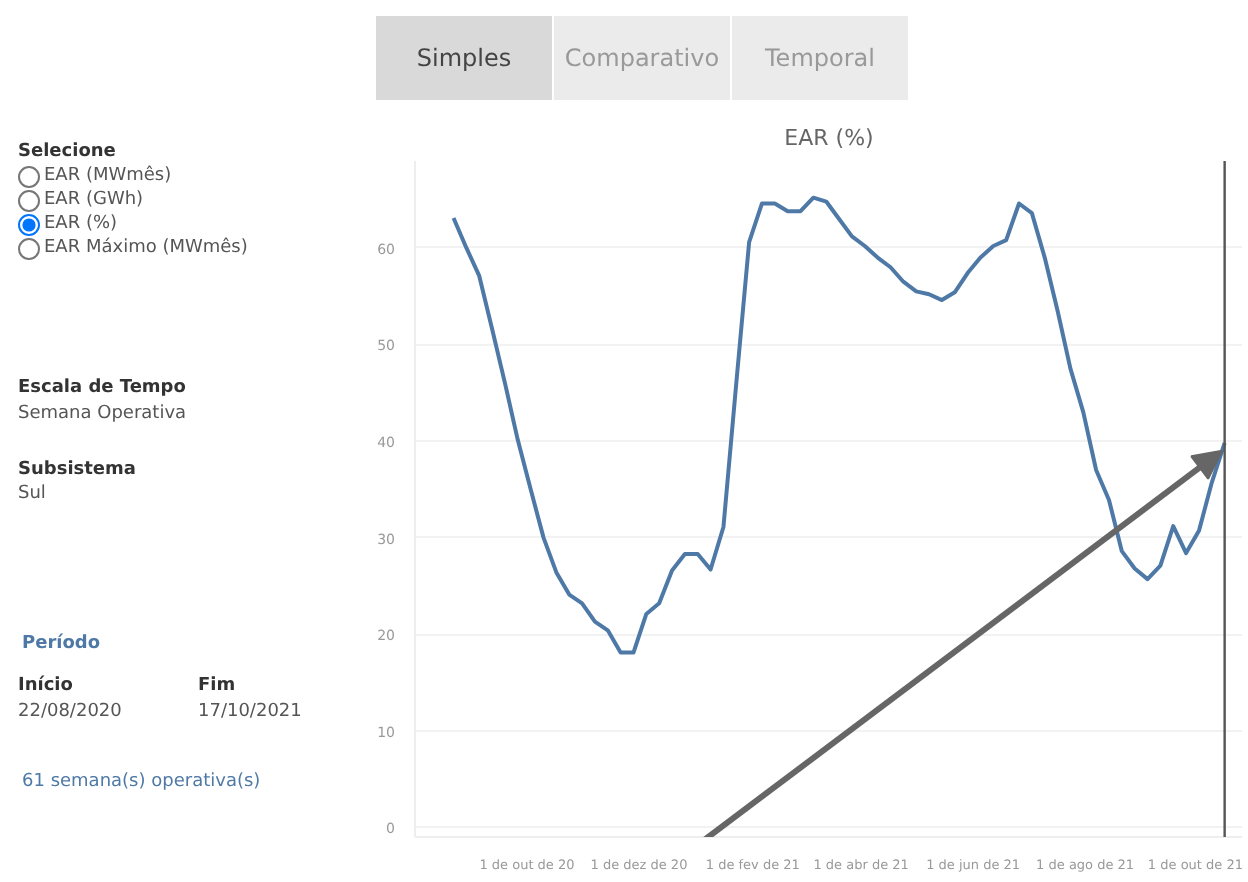 The image size is (1248, 882). What do you see at coordinates (94, 201) in the screenshot?
I see `text: EAR (GWh)` at bounding box center [94, 201].